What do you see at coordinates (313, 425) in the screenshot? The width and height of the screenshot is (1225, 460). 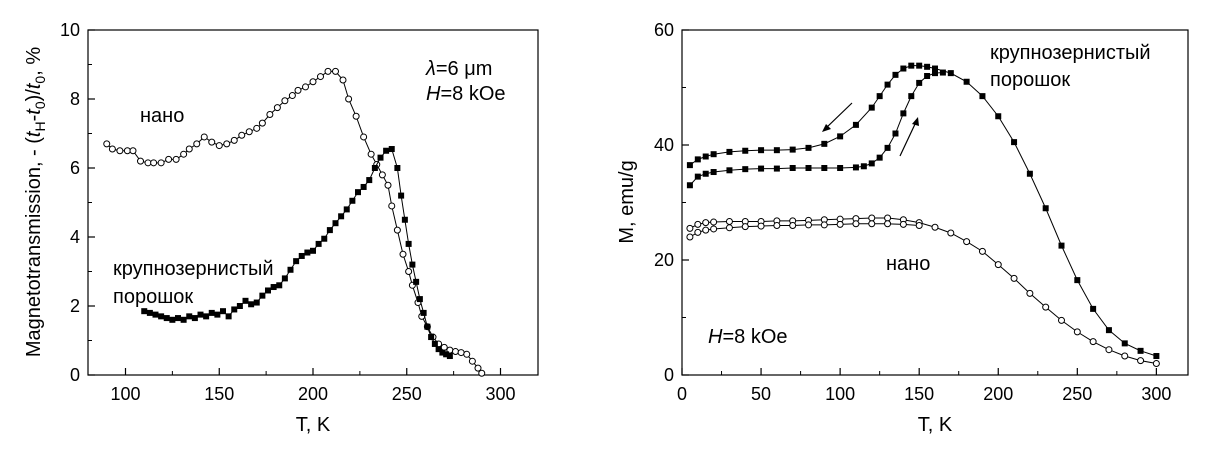 I see `left-x-axis-label: T, K` at bounding box center [313, 425].